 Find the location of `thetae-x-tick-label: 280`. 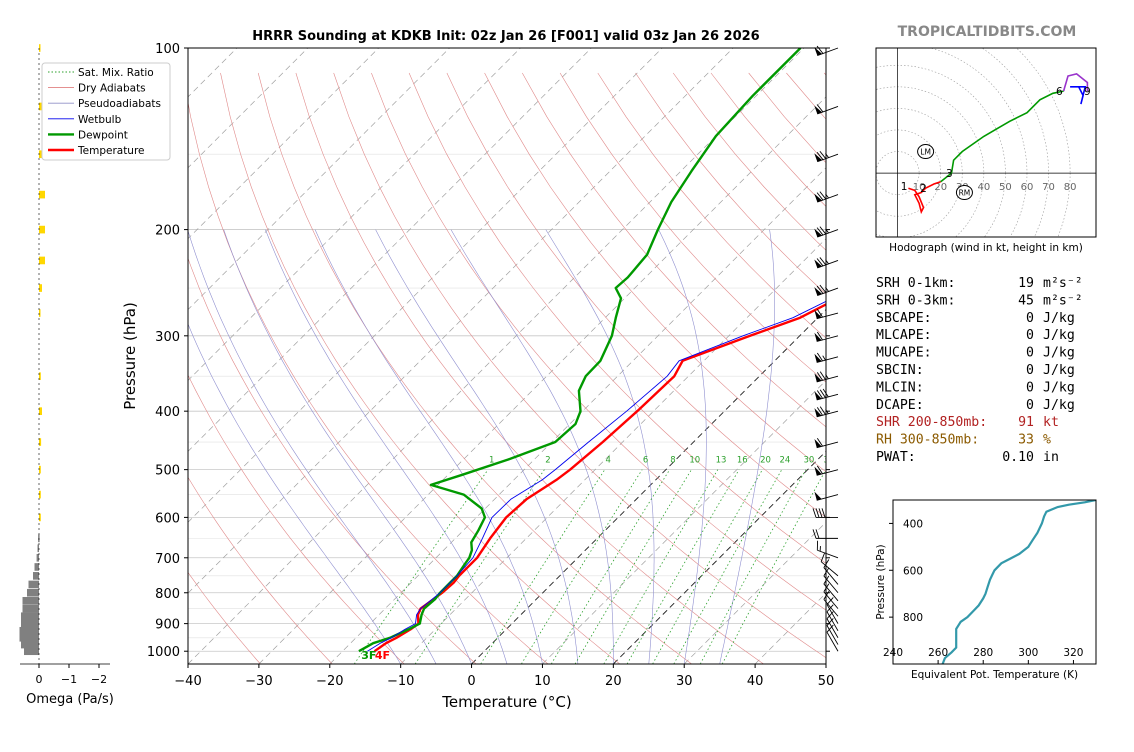

thetae-x-tick-label: 280 is located at coordinates (983, 653).